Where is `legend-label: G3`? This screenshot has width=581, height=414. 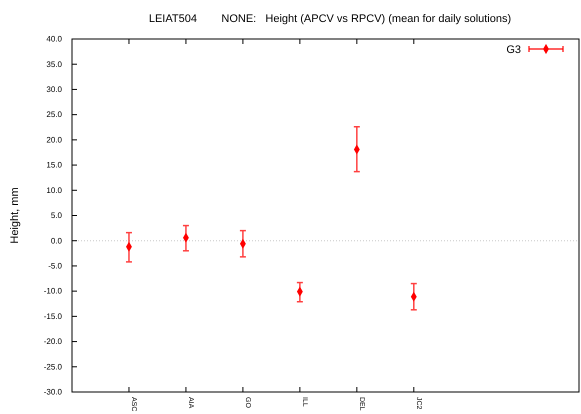 legend-label: G3 is located at coordinates (513, 50).